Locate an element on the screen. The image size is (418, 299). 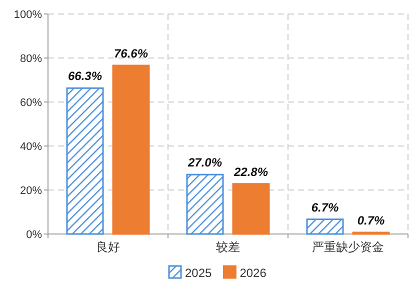
data-label: 22.8% is located at coordinates (250, 171).